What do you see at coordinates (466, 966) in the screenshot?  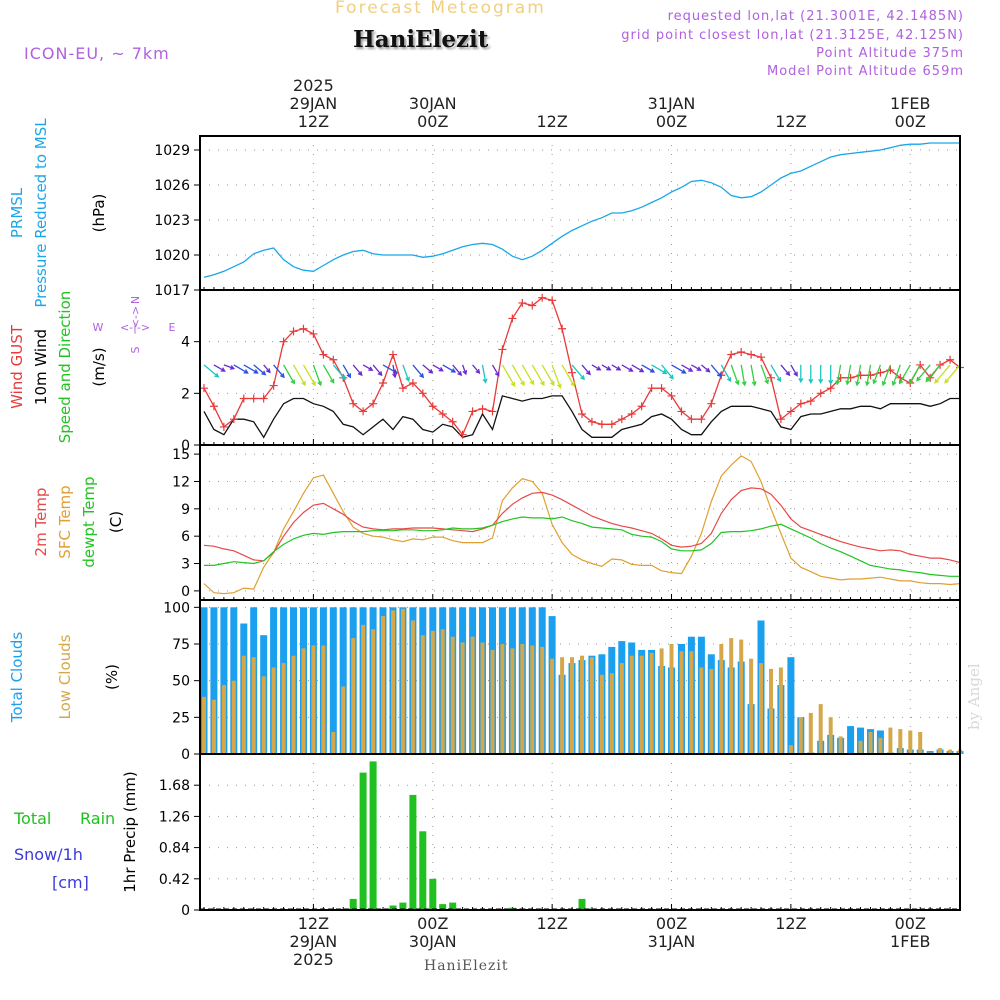 I see `footer-station: HaniElezit` at bounding box center [466, 966].